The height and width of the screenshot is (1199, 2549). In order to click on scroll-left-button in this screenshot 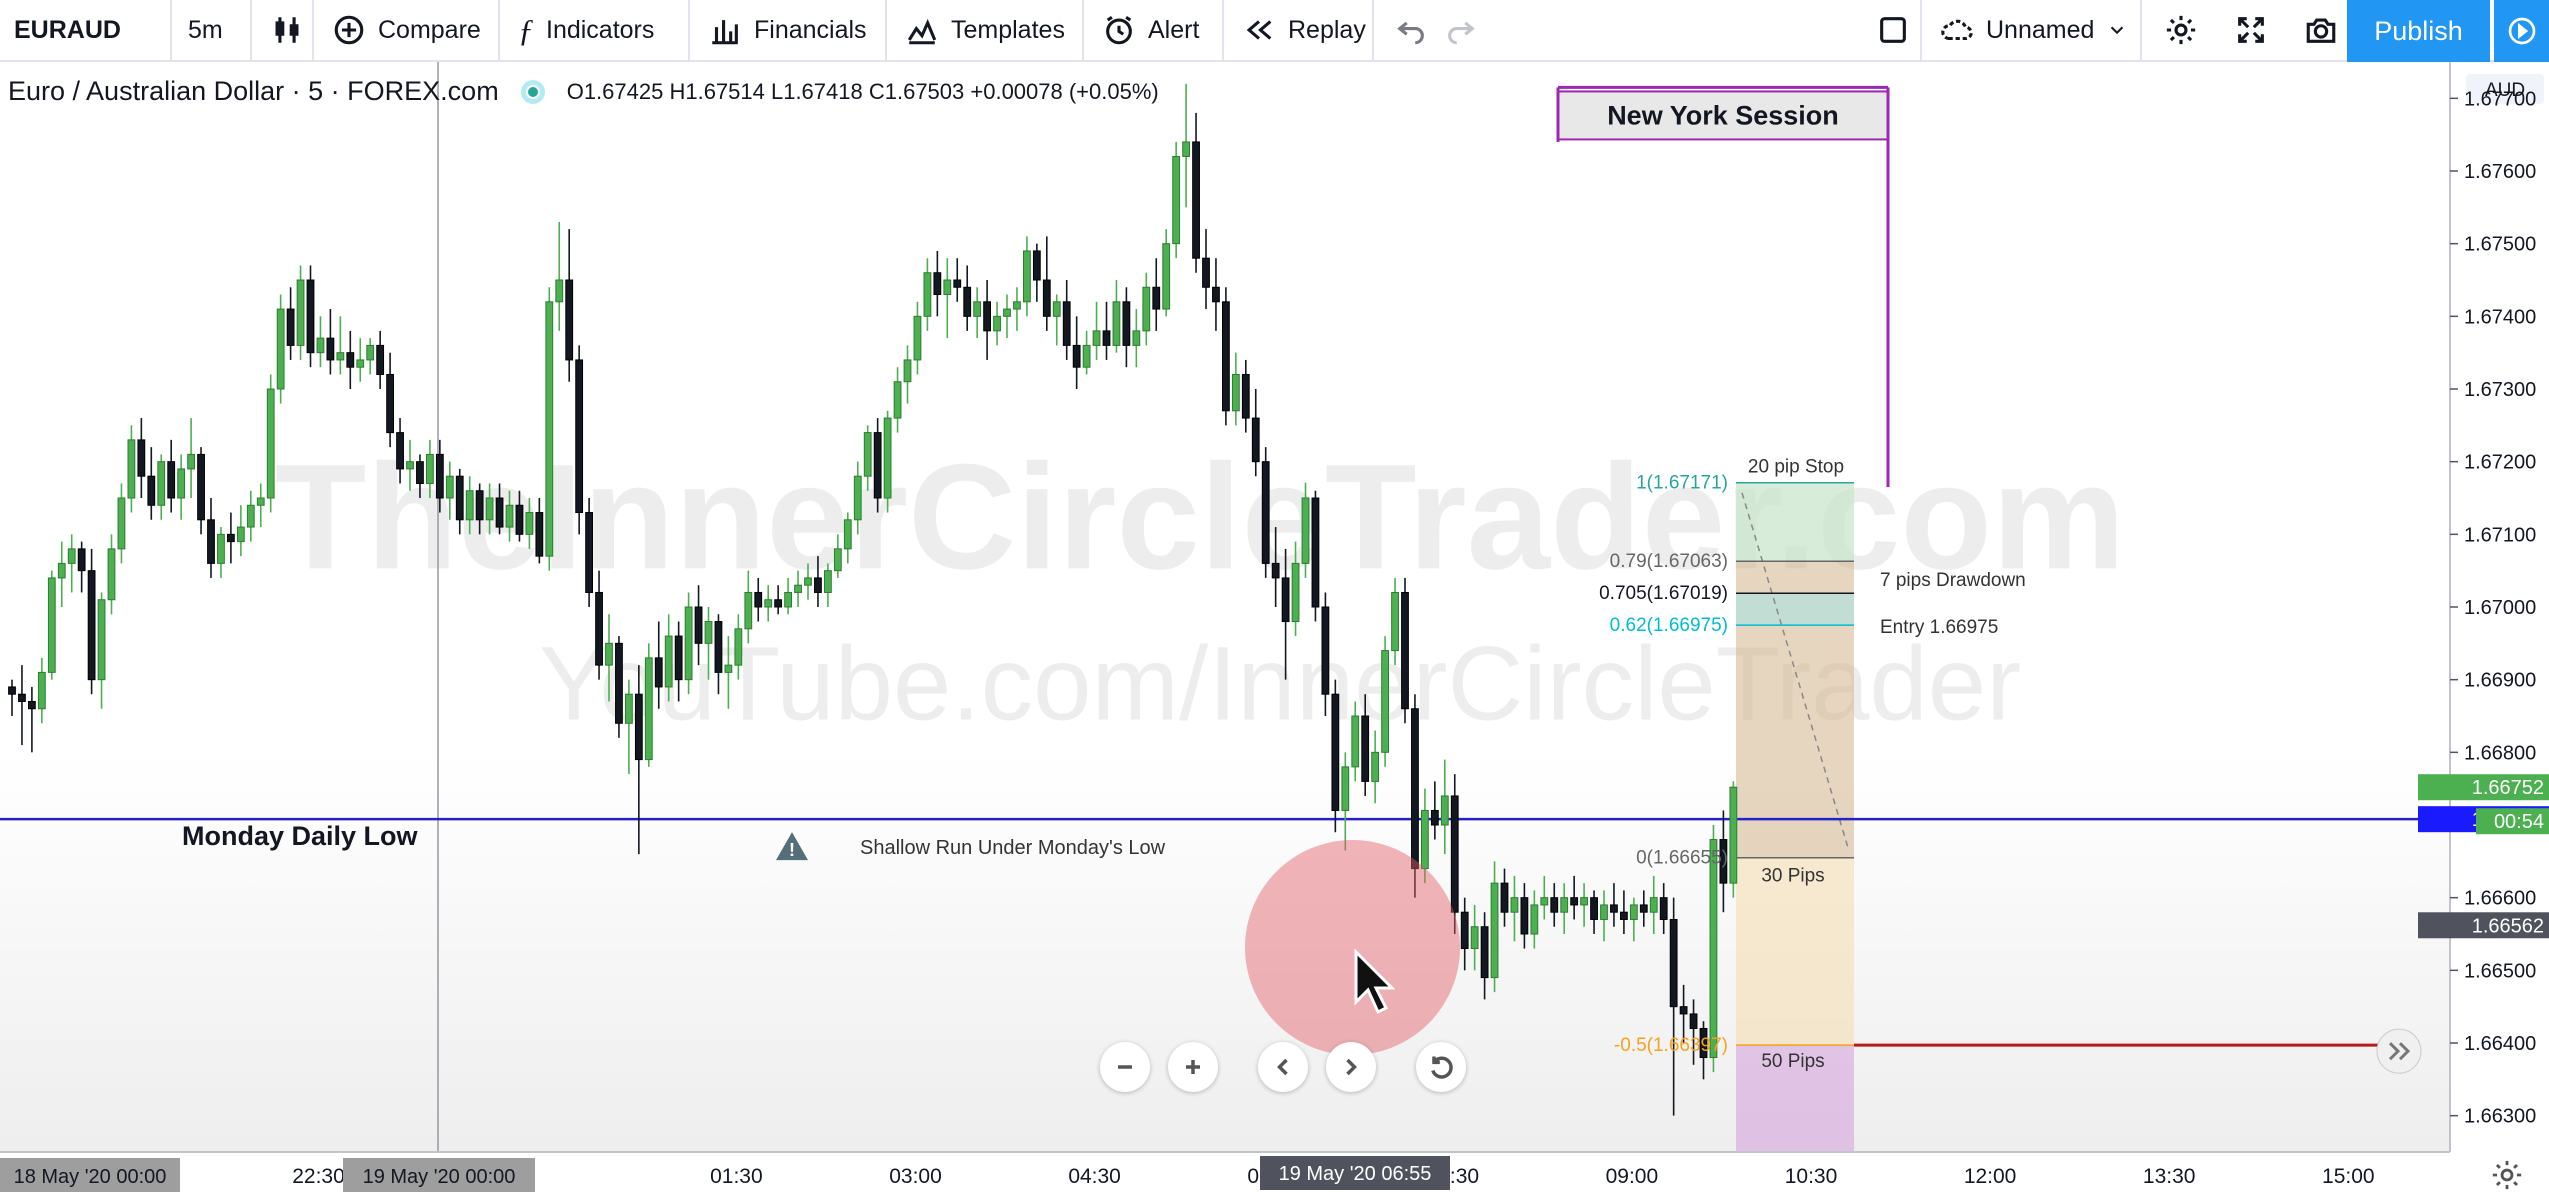, I will do `click(1283, 1067)`.